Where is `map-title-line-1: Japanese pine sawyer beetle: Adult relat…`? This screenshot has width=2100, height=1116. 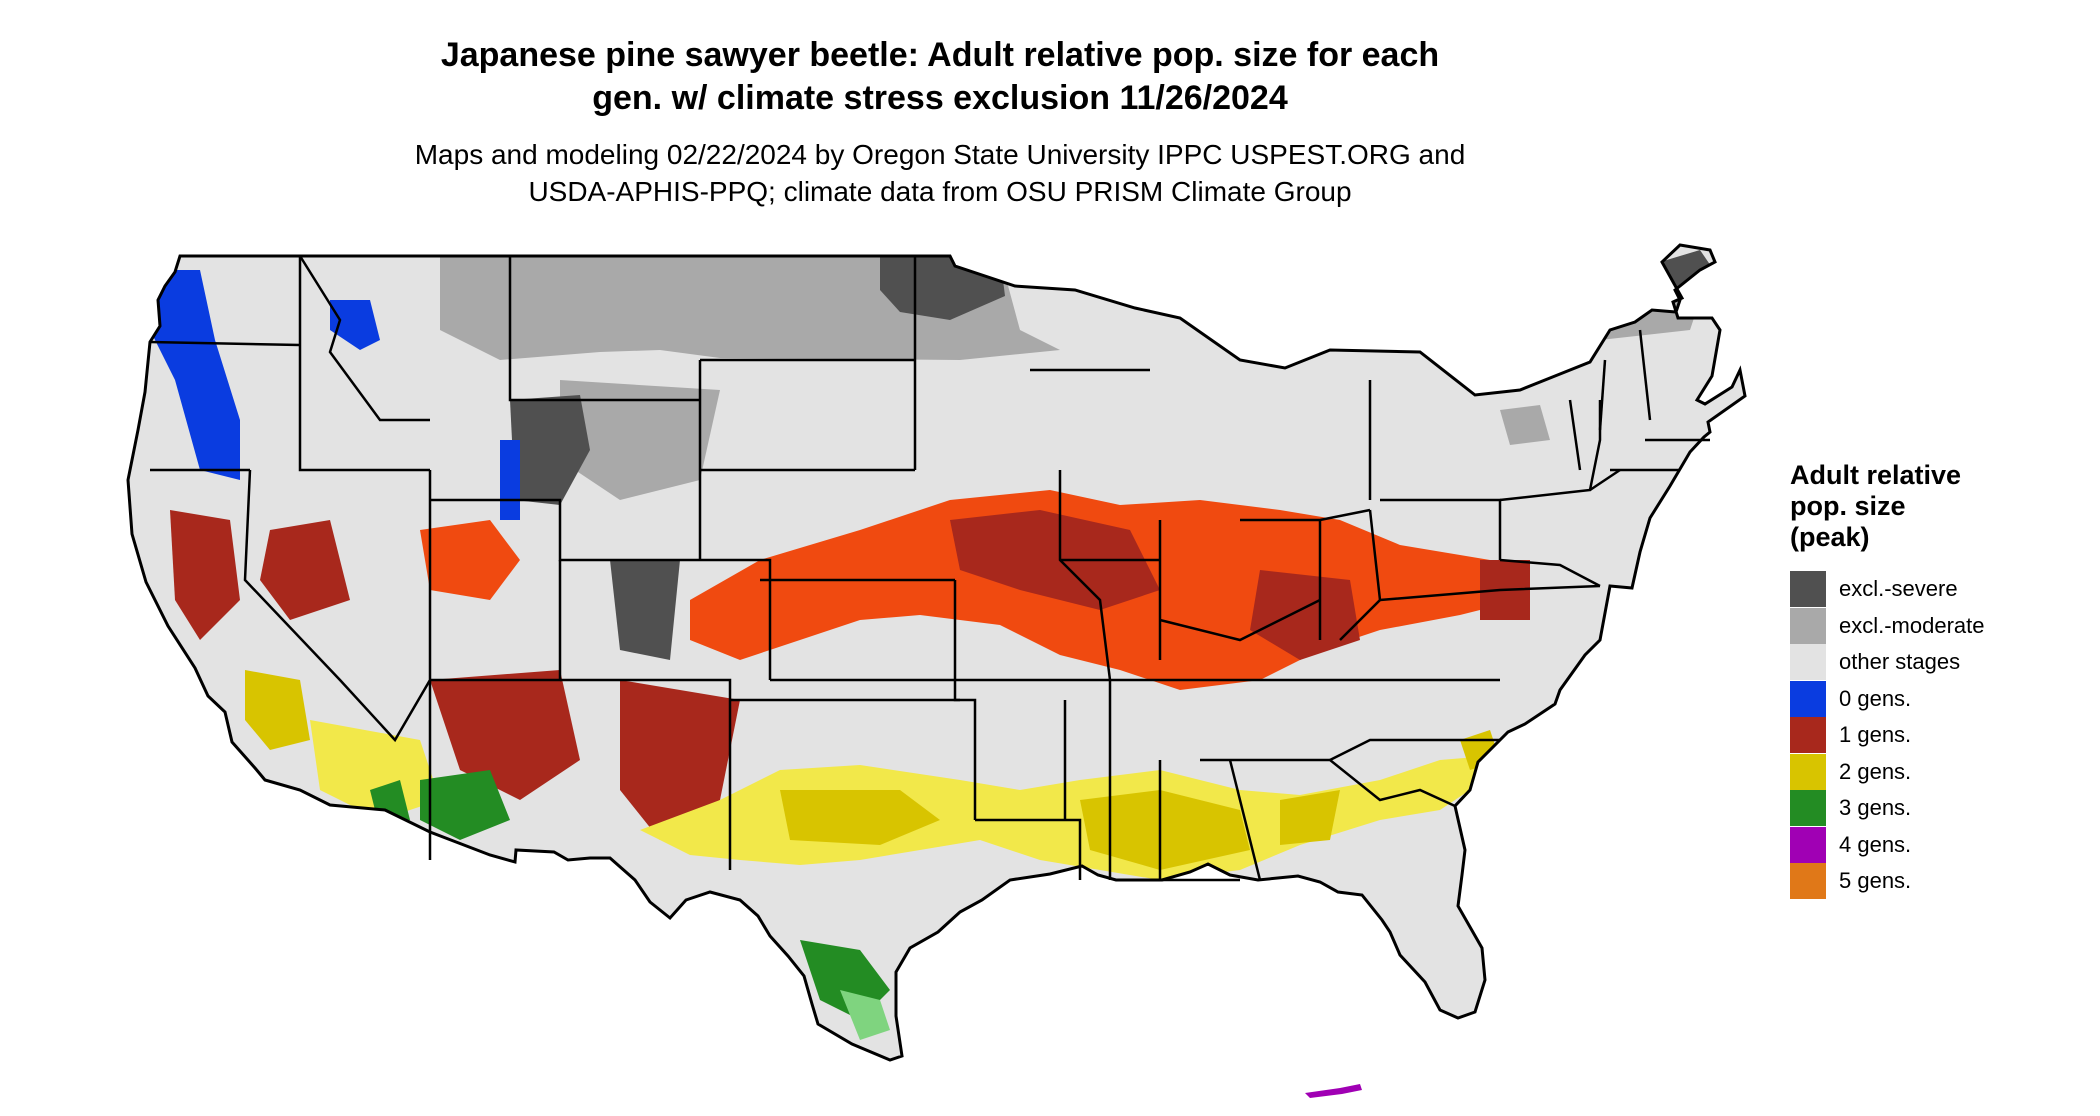
map-title-line-1: Japanese pine sawyer beetle: Adult relat… is located at coordinates (940, 55).